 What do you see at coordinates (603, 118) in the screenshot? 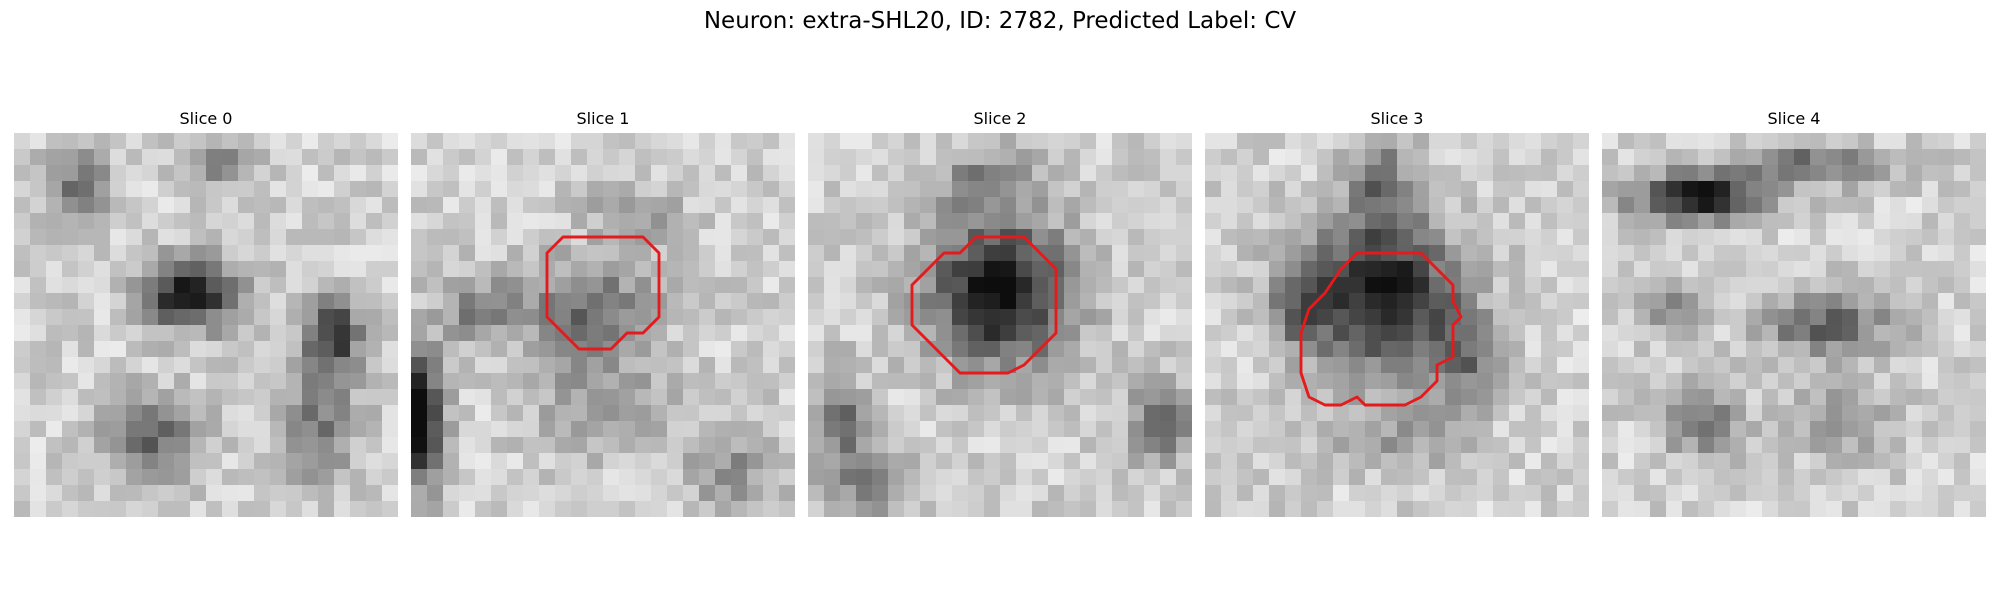
I see `slice-label-1: Slice 1` at bounding box center [603, 118].